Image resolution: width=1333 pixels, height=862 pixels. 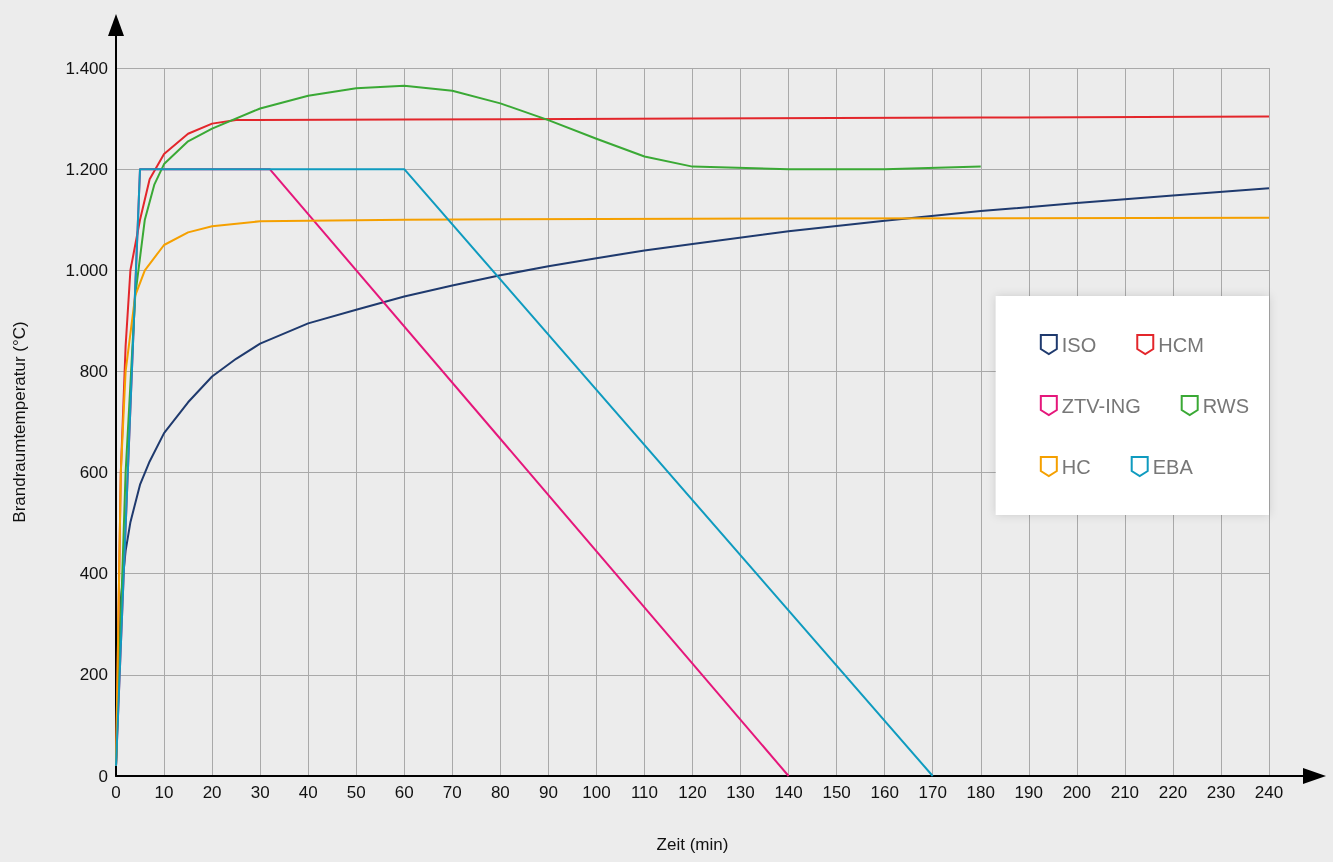 What do you see at coordinates (1079, 344) in the screenshot?
I see `legend-label: ISO` at bounding box center [1079, 344].